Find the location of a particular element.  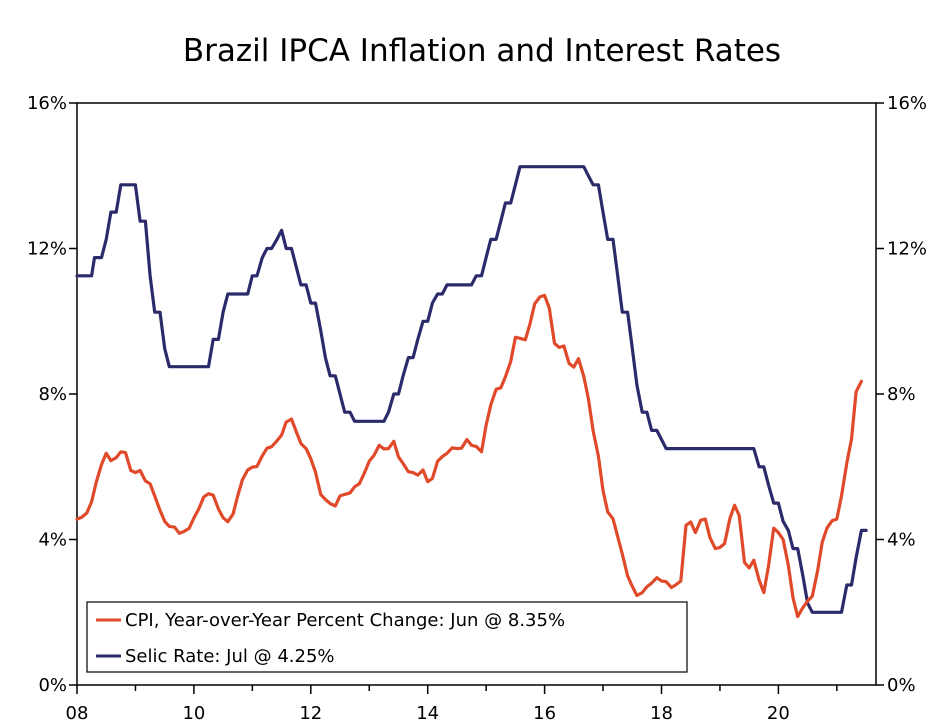

y-tick-label-right: 4% is located at coordinates (901, 540).